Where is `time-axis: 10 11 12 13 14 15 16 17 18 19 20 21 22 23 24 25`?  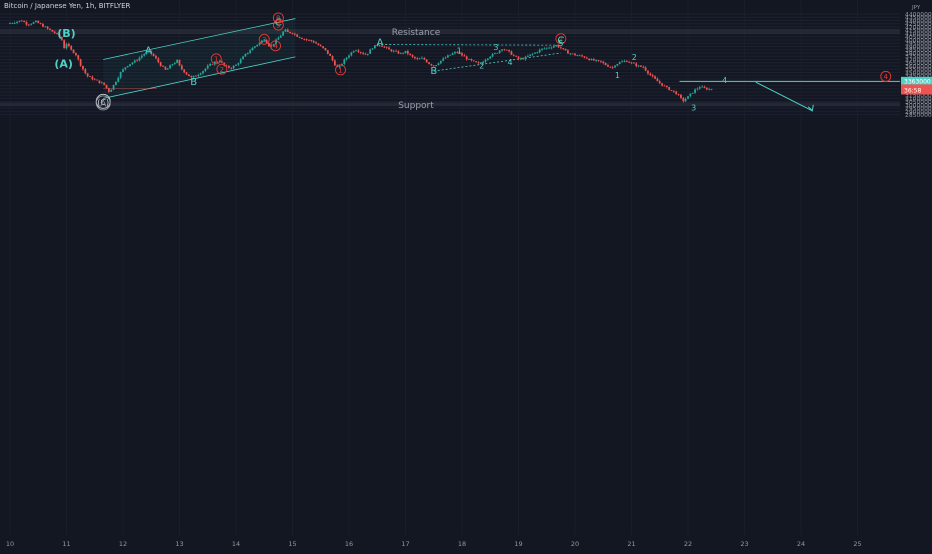
time-axis: 10 11 12 13 14 15 16 17 18 19 20 21 22 23 24 25 is located at coordinates (434, 544).